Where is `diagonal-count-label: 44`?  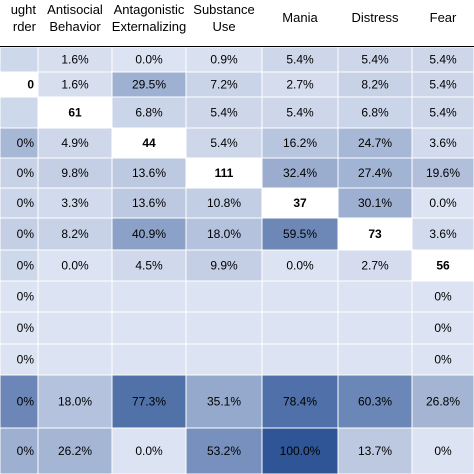 diagonal-count-label: 44 is located at coordinates (149, 143).